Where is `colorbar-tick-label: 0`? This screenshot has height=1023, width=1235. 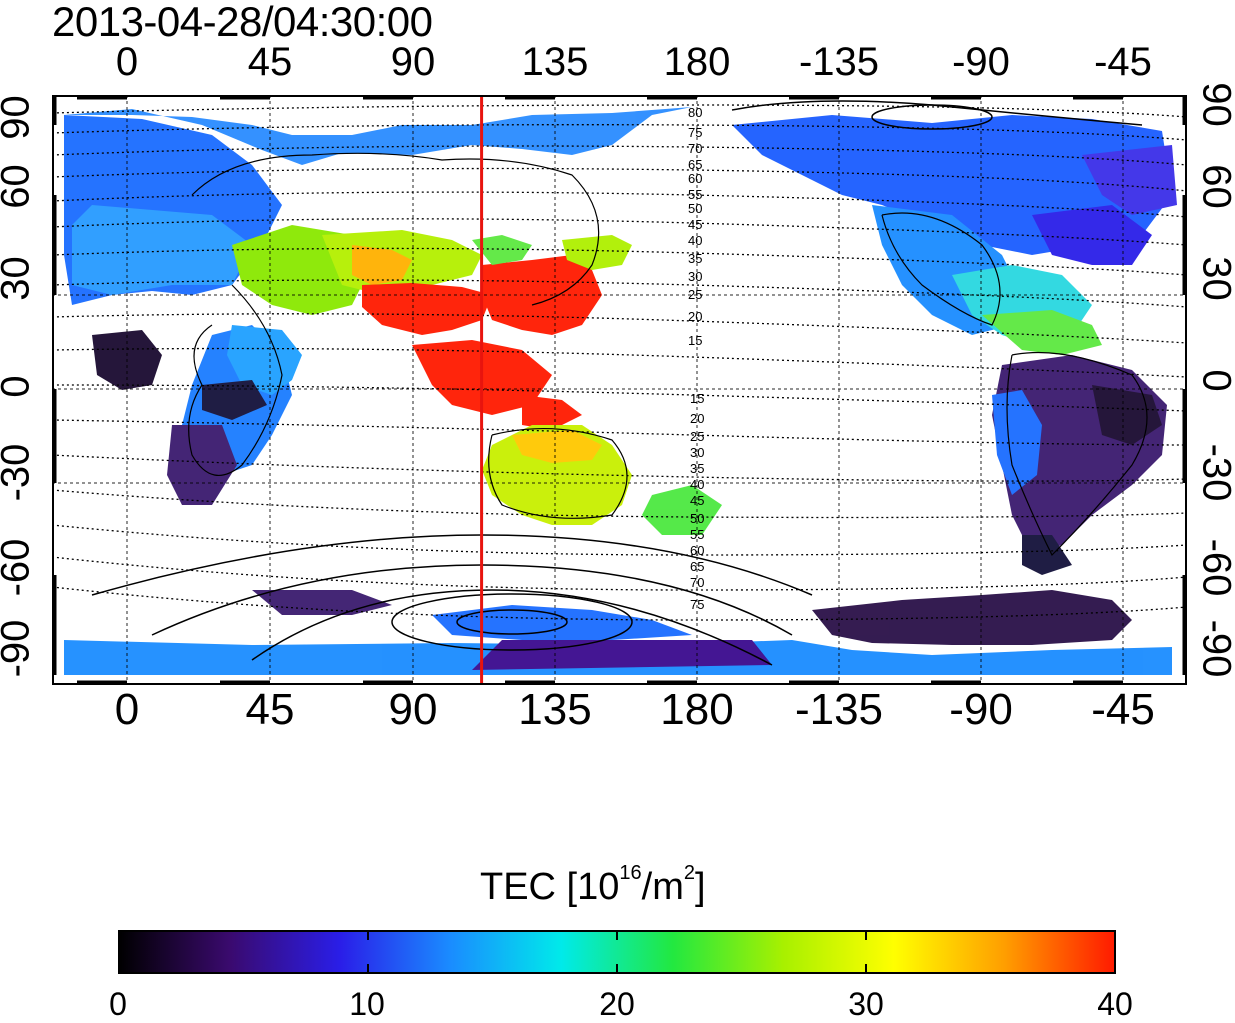 colorbar-tick-label: 0 is located at coordinates (118, 1004).